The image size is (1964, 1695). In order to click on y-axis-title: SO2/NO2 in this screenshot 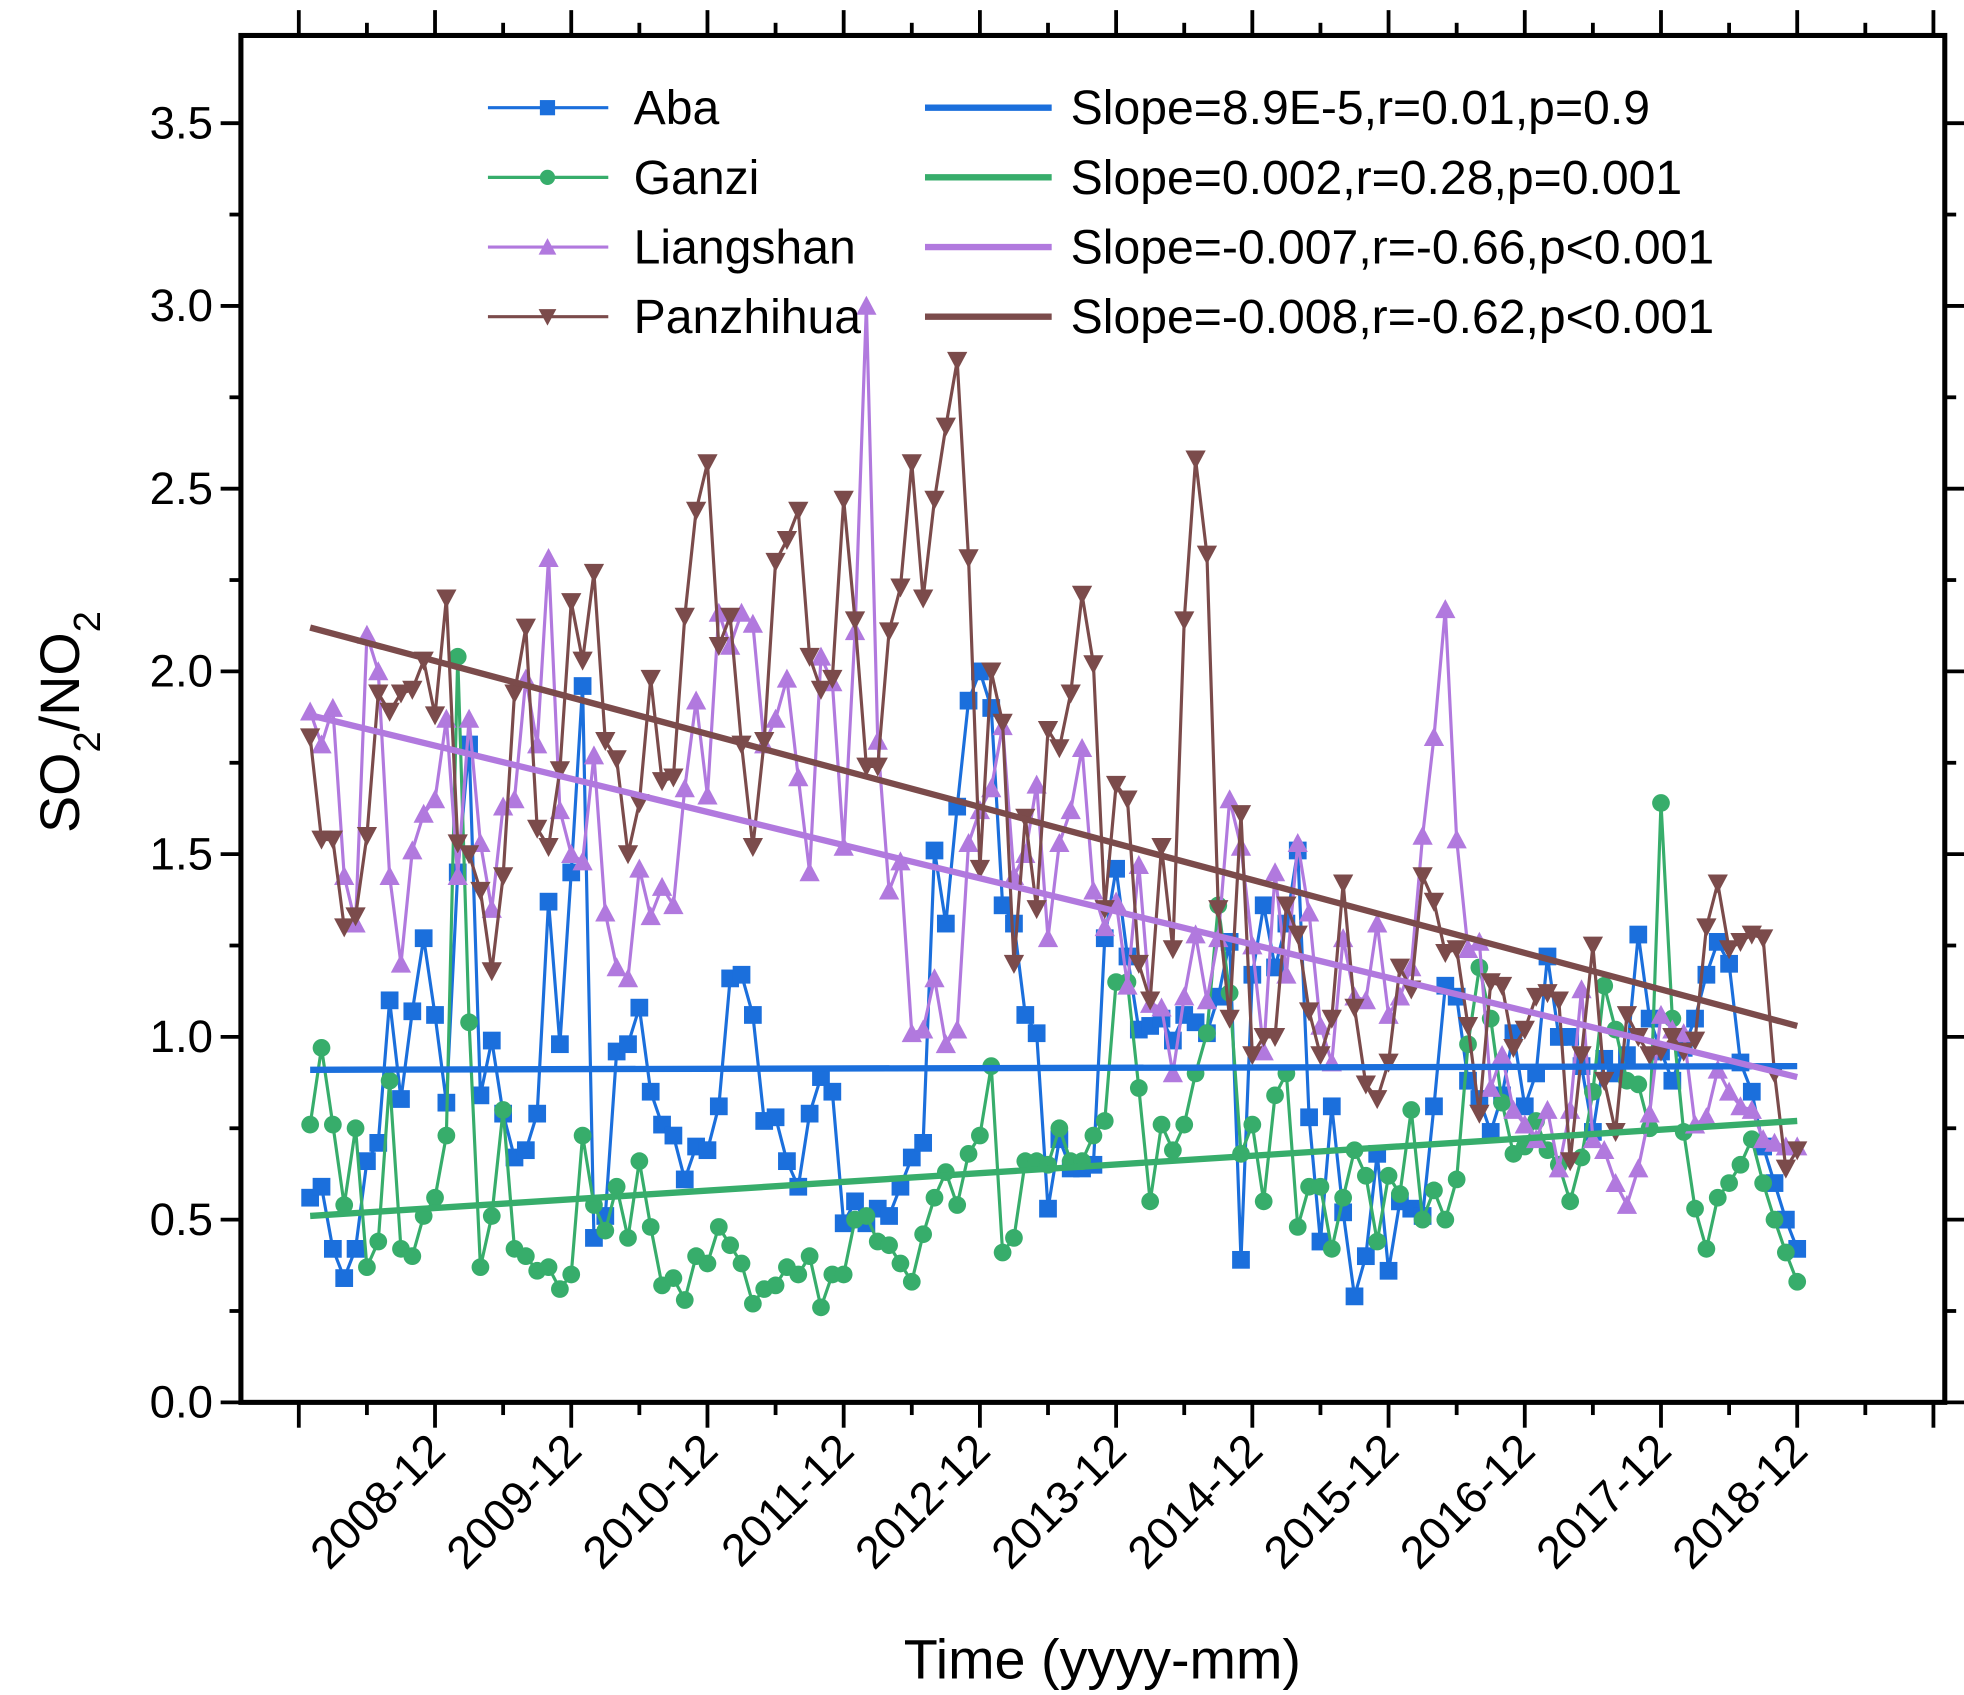, I will do `click(69, 722)`.